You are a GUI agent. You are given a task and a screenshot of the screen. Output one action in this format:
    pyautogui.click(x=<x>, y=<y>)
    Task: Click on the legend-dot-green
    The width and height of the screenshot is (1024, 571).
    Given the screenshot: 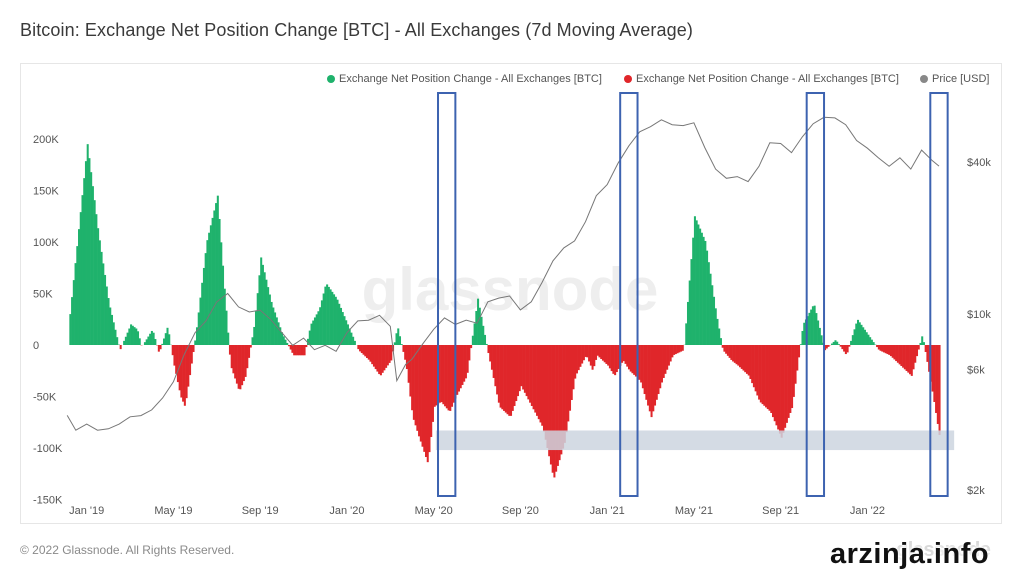 What is the action you would take?
    pyautogui.click(x=331, y=79)
    